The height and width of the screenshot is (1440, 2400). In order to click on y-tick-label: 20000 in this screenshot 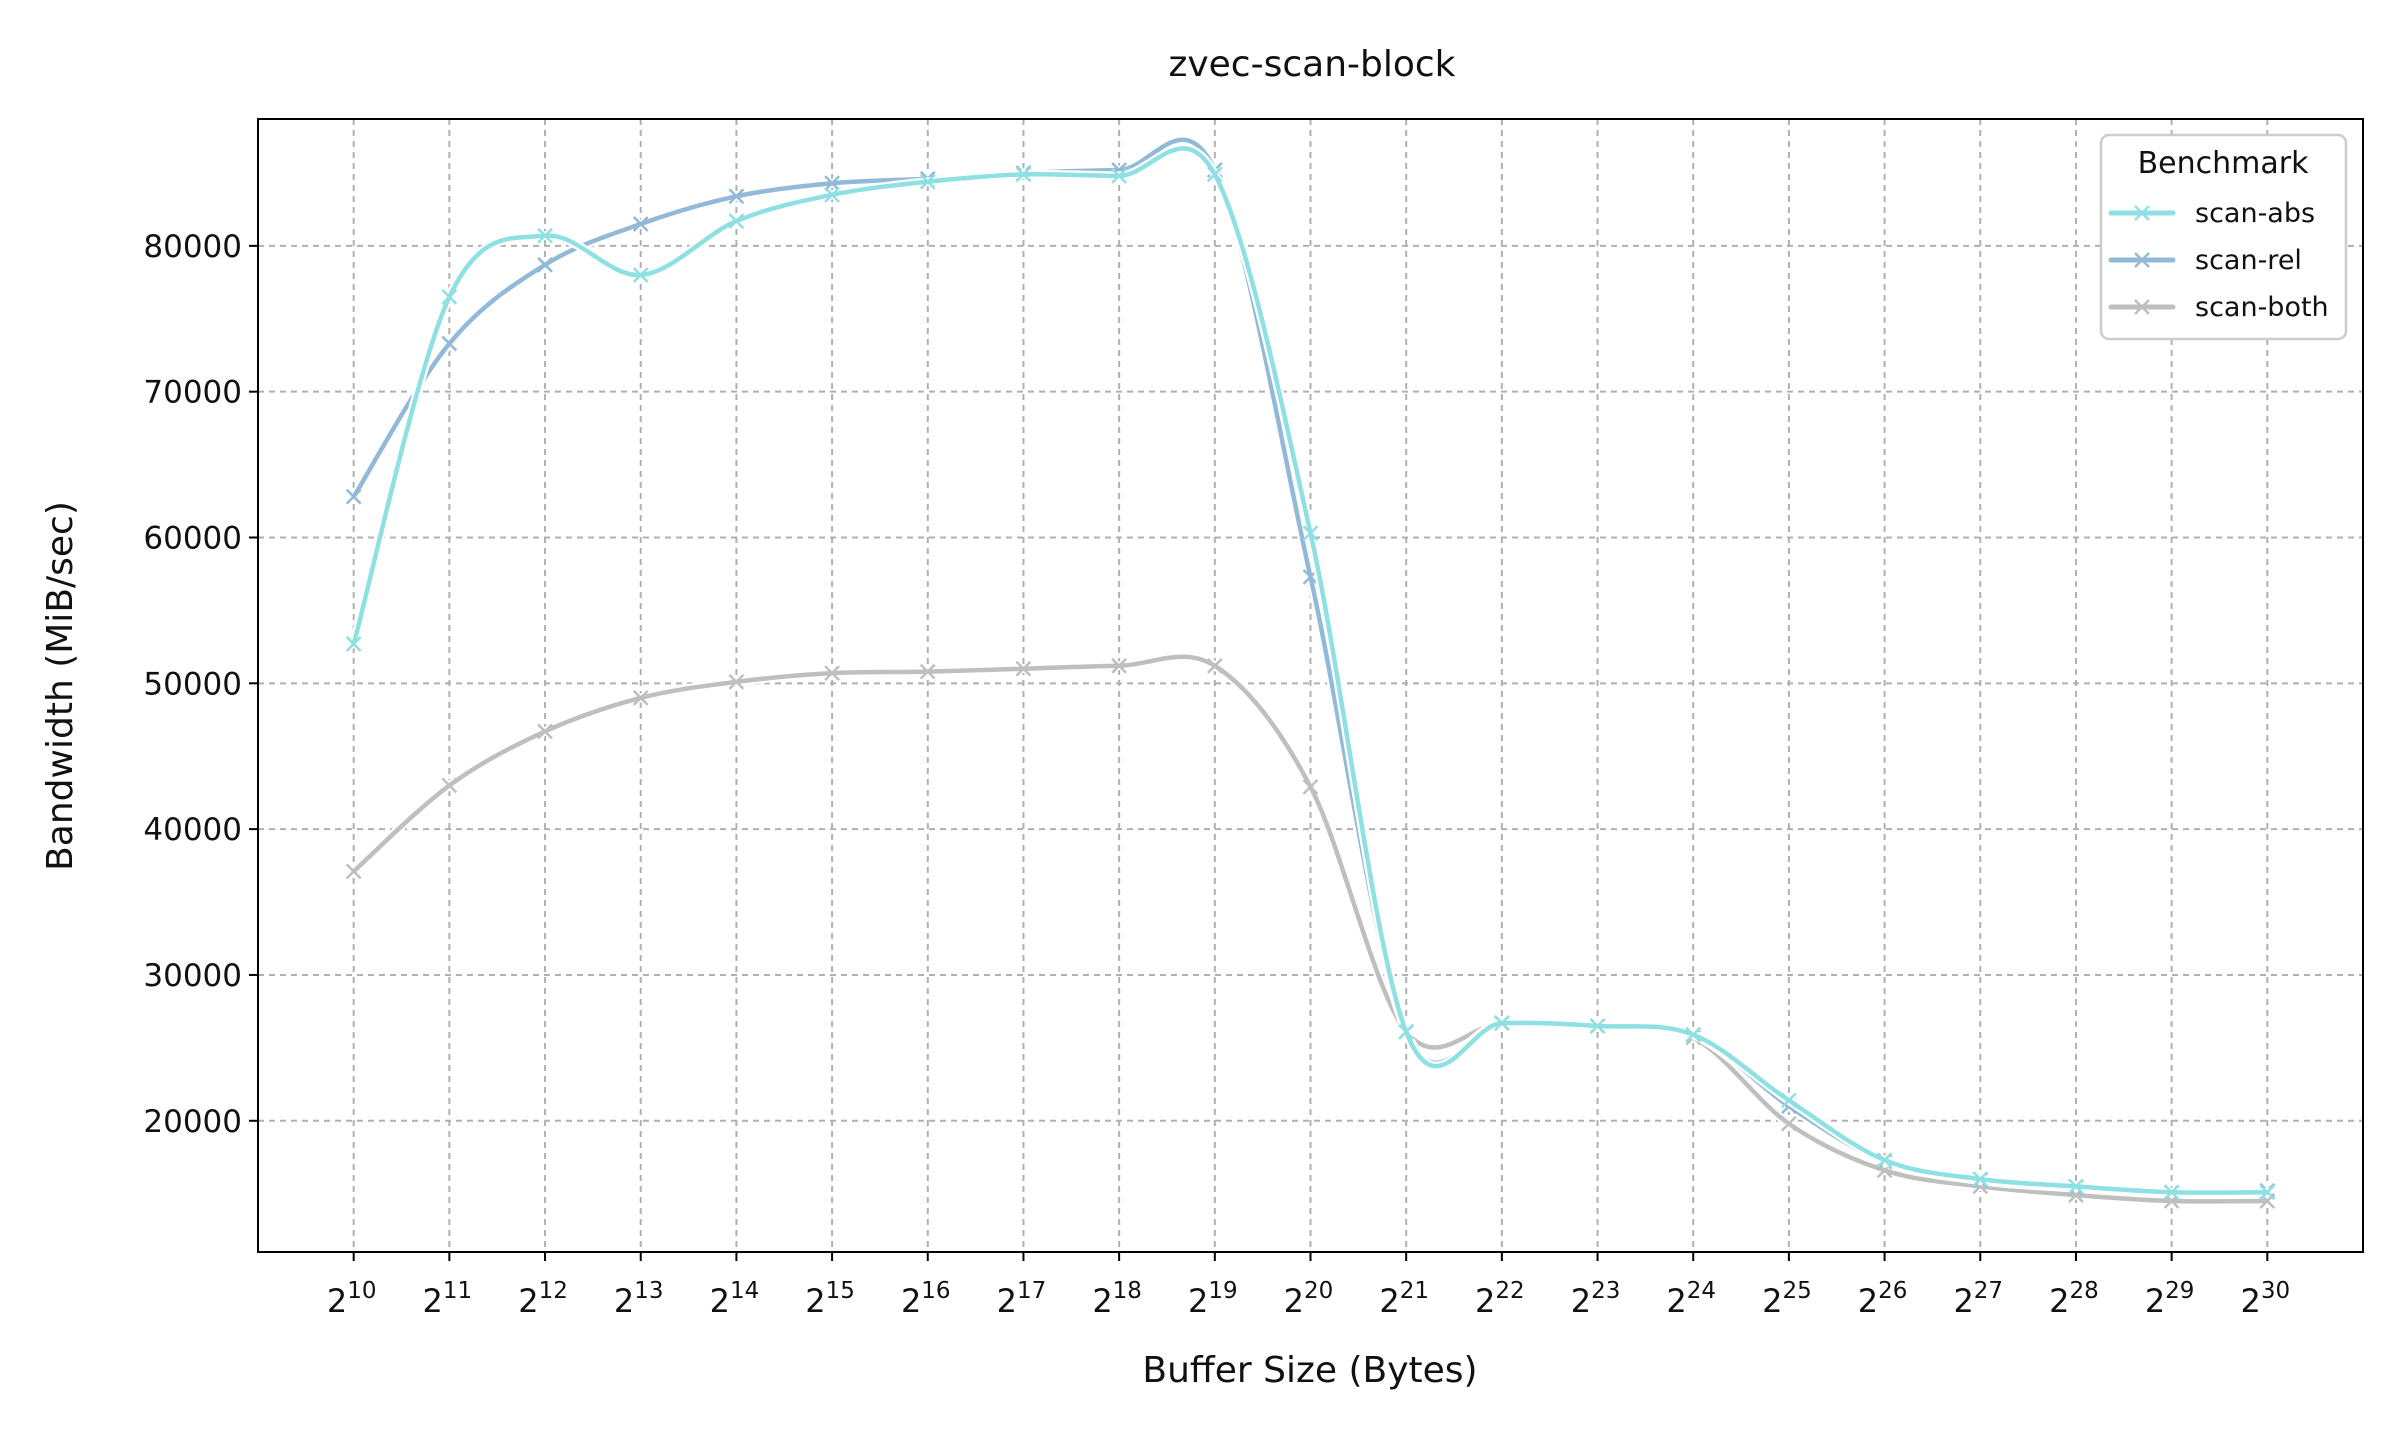, I will do `click(192, 1122)`.